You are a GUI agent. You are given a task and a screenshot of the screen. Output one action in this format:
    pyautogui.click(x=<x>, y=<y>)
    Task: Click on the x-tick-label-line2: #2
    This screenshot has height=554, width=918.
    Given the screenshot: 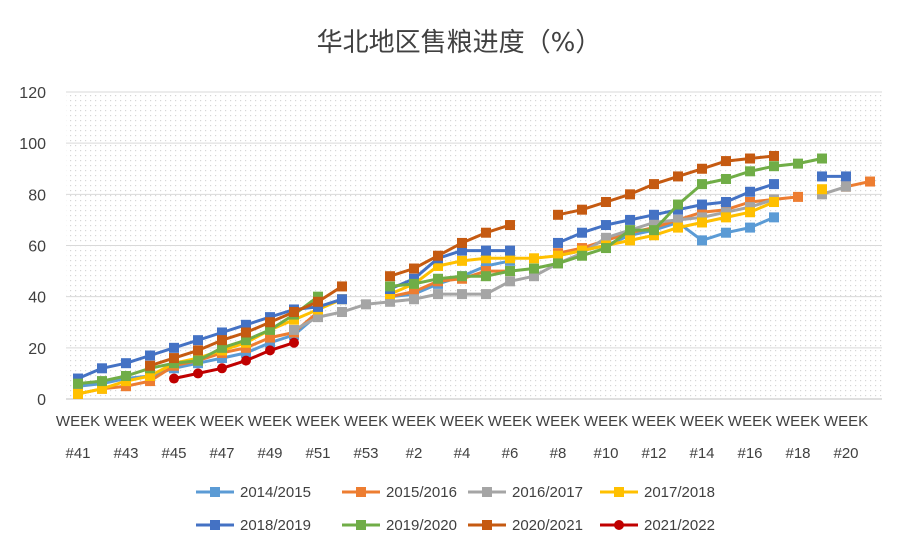 What is the action you would take?
    pyautogui.click(x=414, y=453)
    